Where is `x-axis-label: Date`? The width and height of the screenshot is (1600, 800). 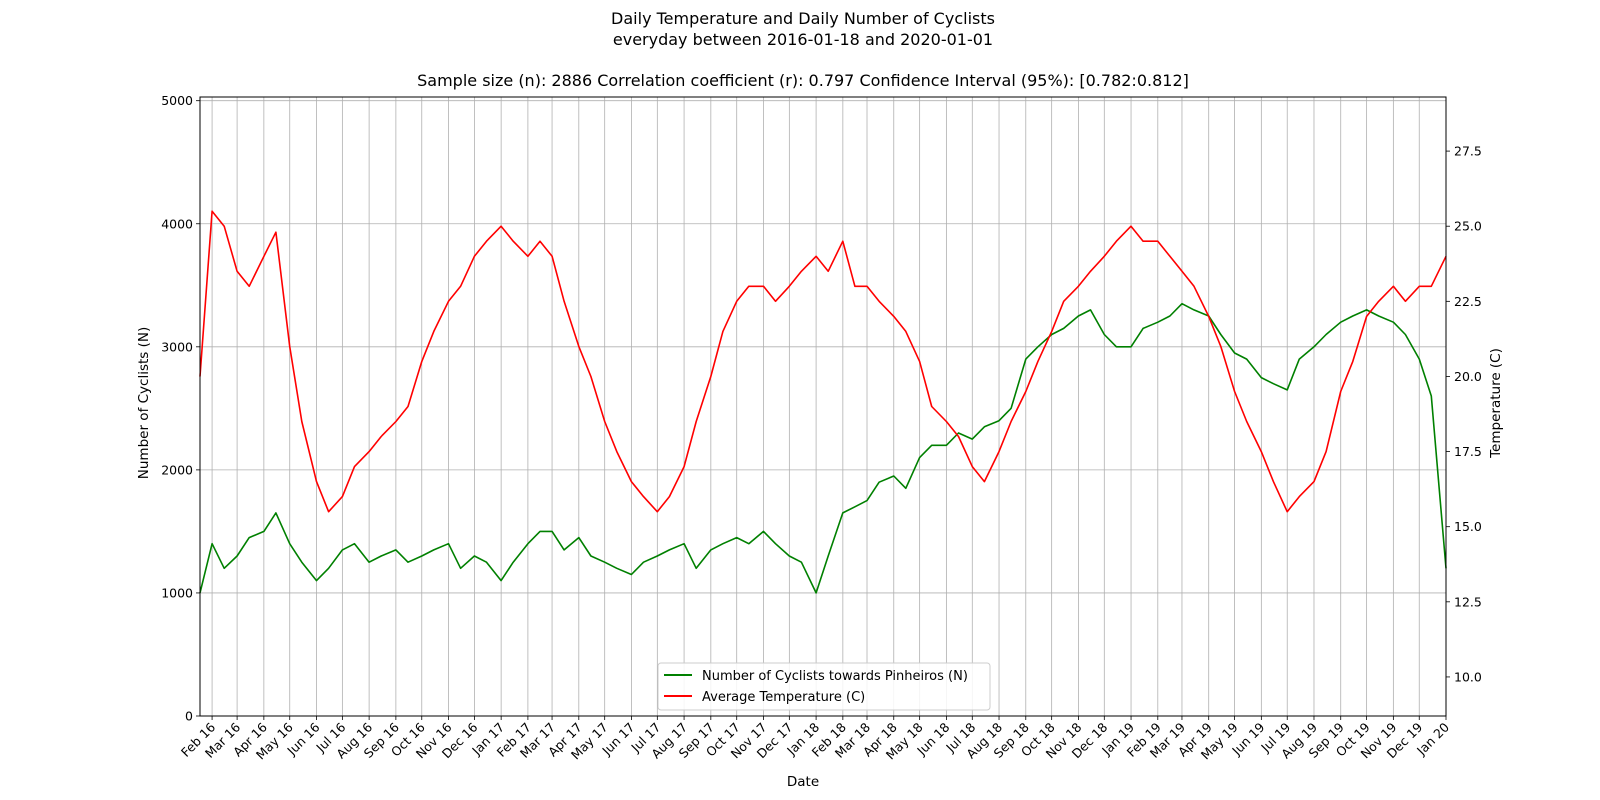
x-axis-label: Date is located at coordinates (803, 782).